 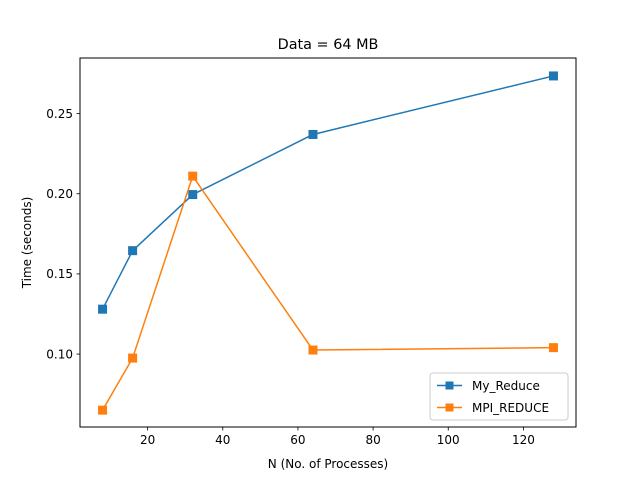 What do you see at coordinates (222, 440) in the screenshot?
I see `x-tick-label: 40` at bounding box center [222, 440].